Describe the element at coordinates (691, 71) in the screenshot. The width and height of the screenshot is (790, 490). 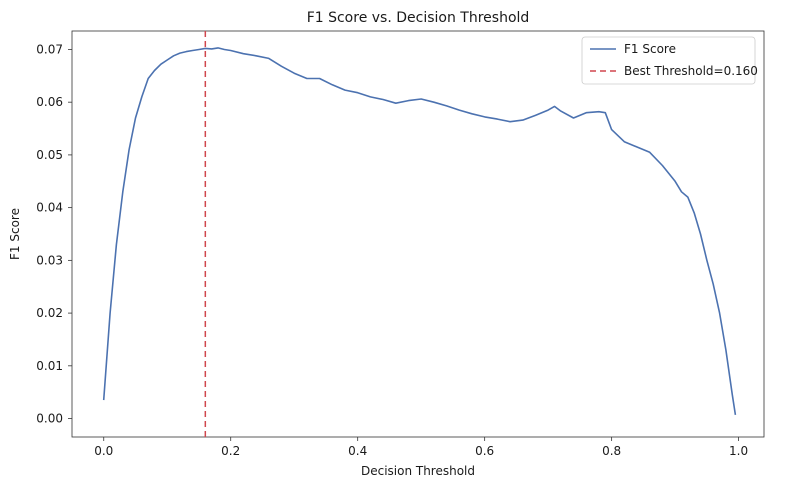
I see `legend-label-best-threshold: Best Threshold=0.160` at that location.